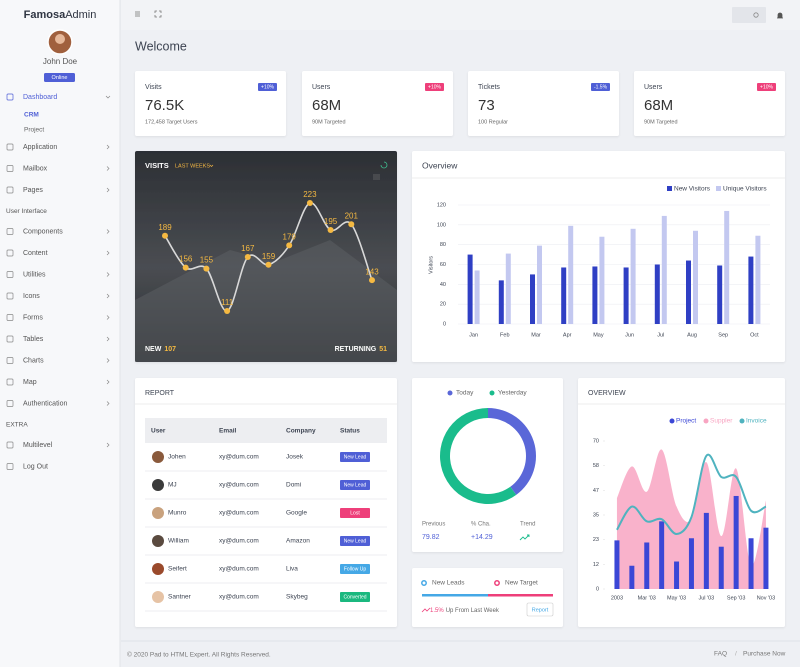 This screenshot has height=667, width=800. What do you see at coordinates (706, 598) in the screenshot?
I see `x-tick-label: Jul '03` at bounding box center [706, 598].